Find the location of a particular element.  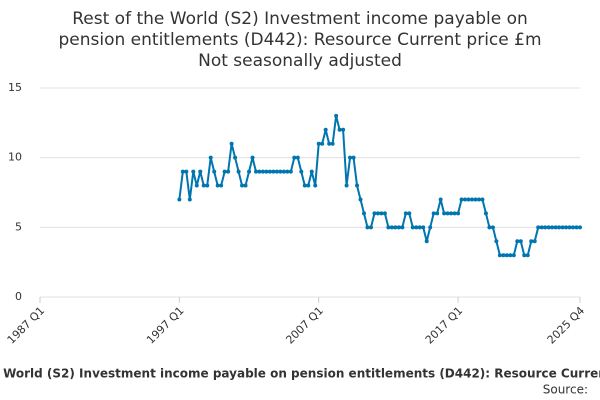

y-tick-label: 0 is located at coordinates (18, 296).